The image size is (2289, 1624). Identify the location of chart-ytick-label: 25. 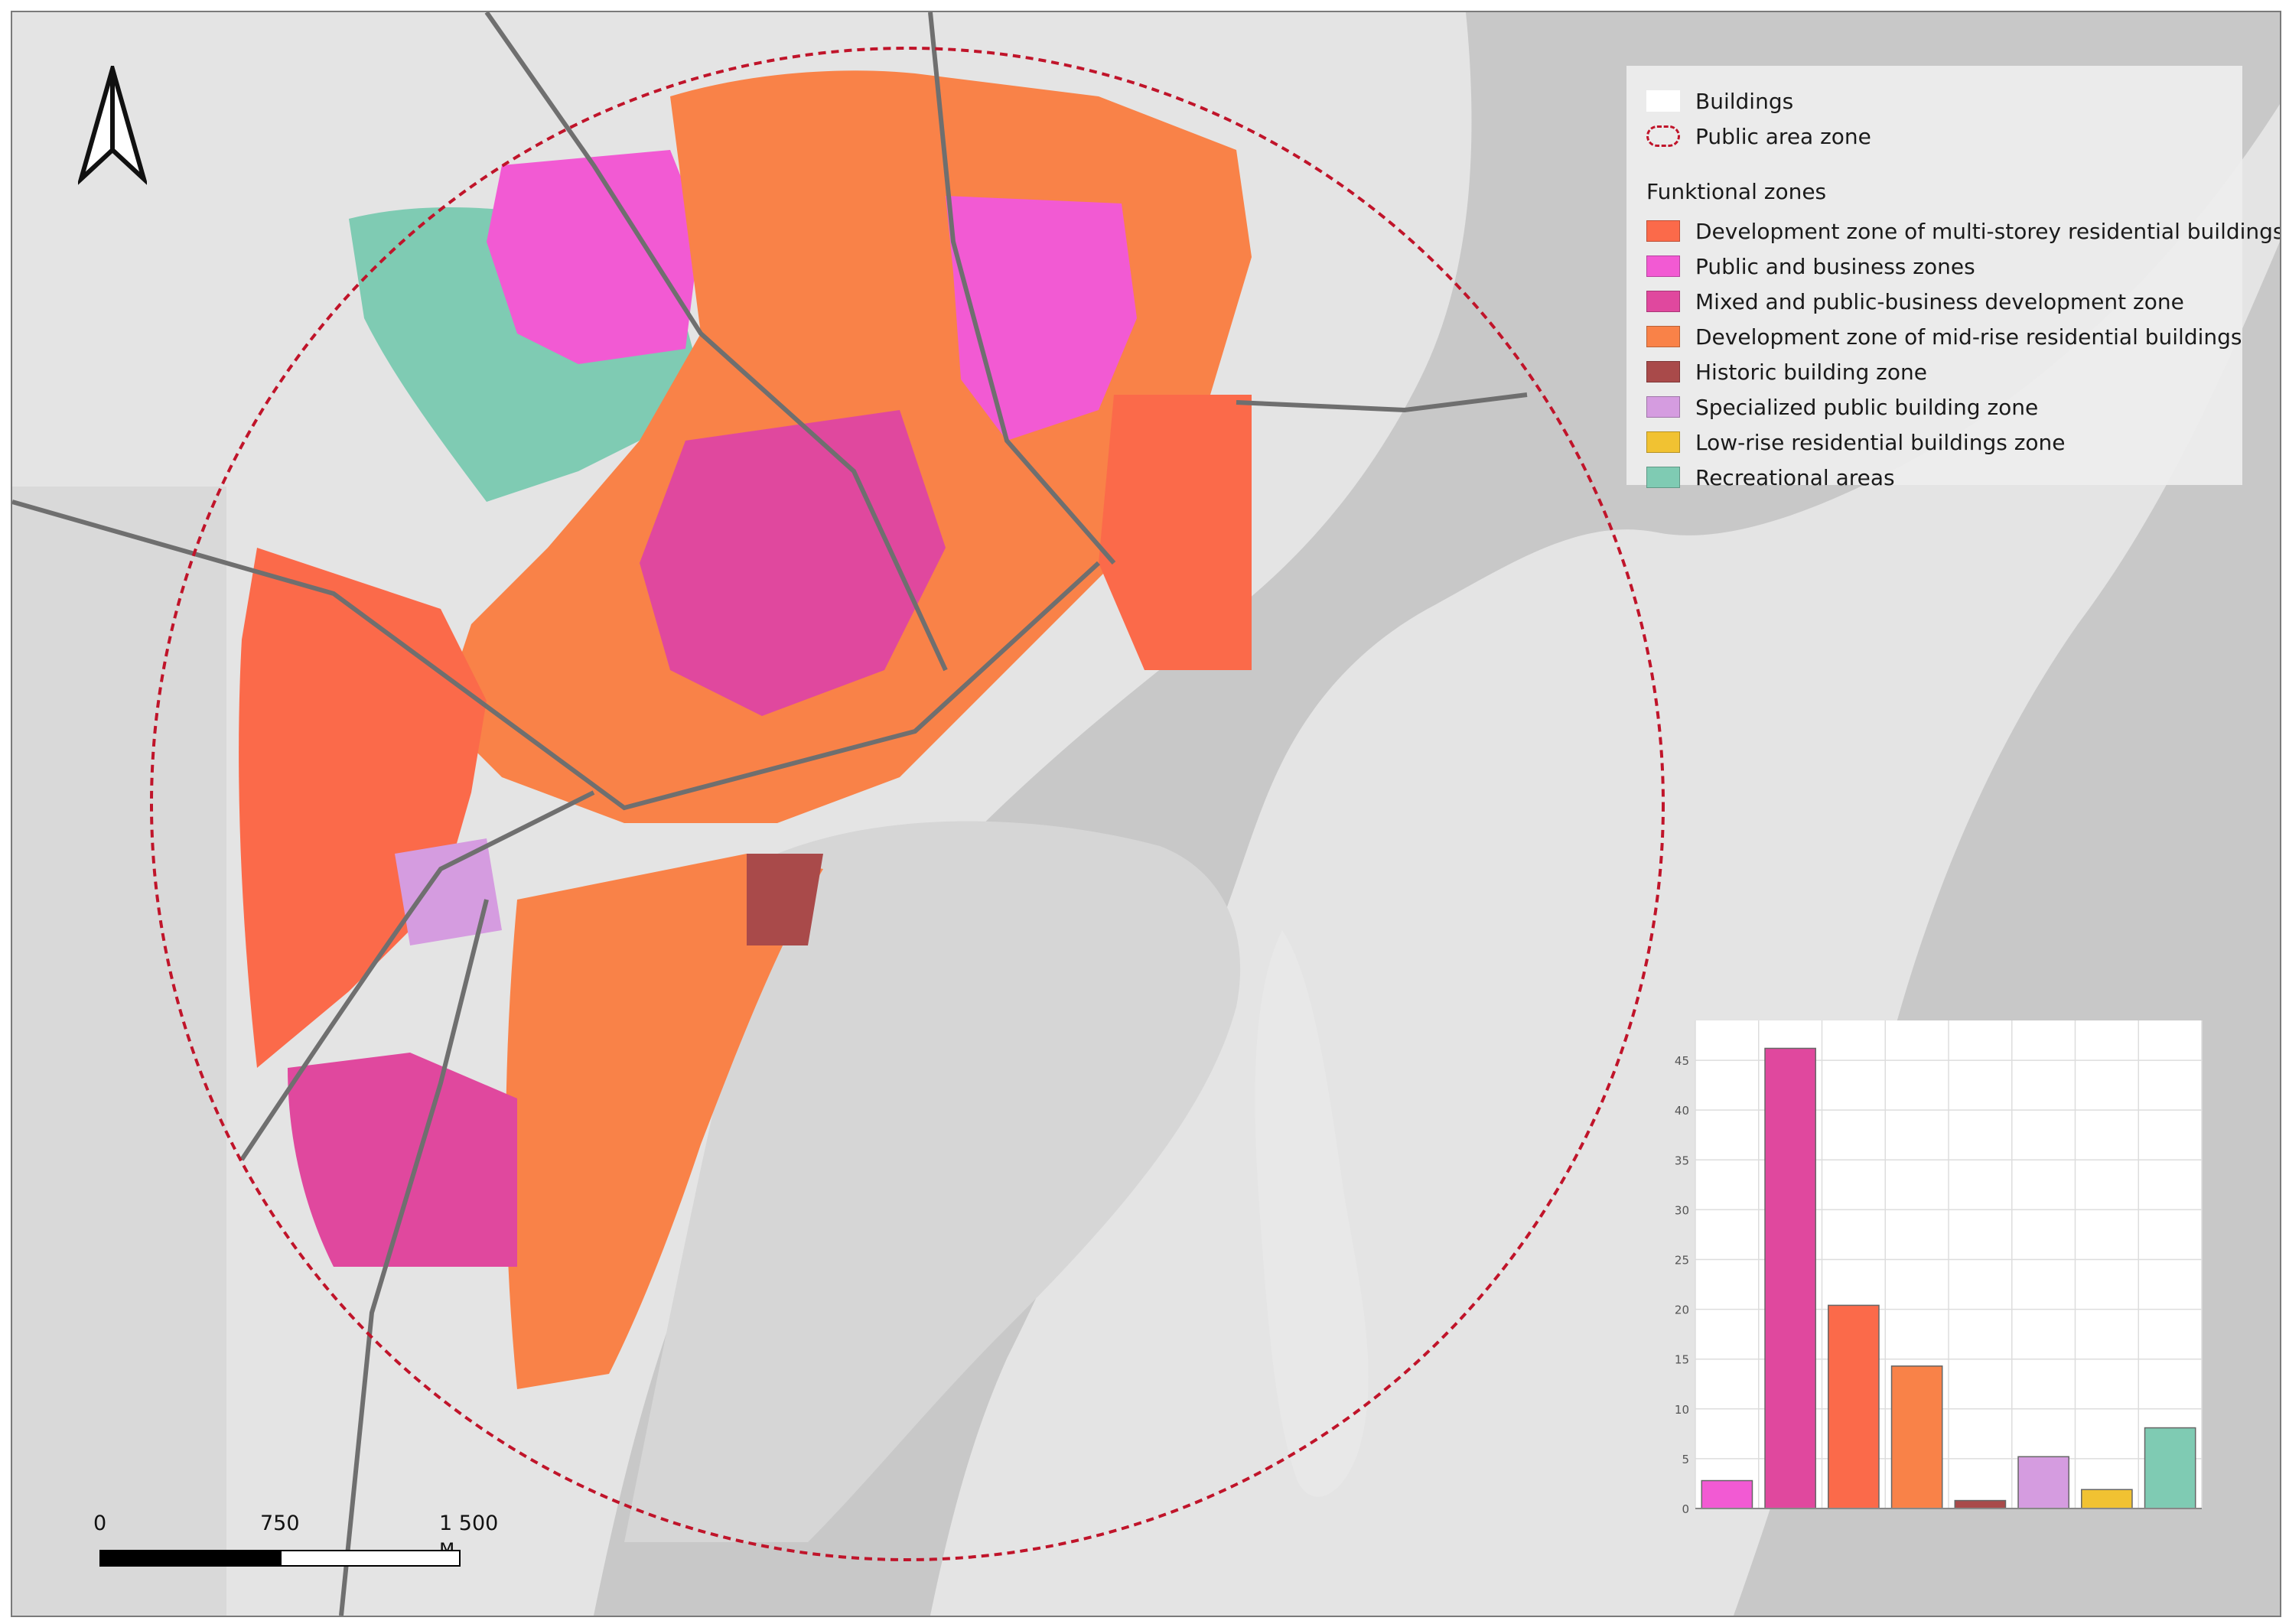
(1682, 1260).